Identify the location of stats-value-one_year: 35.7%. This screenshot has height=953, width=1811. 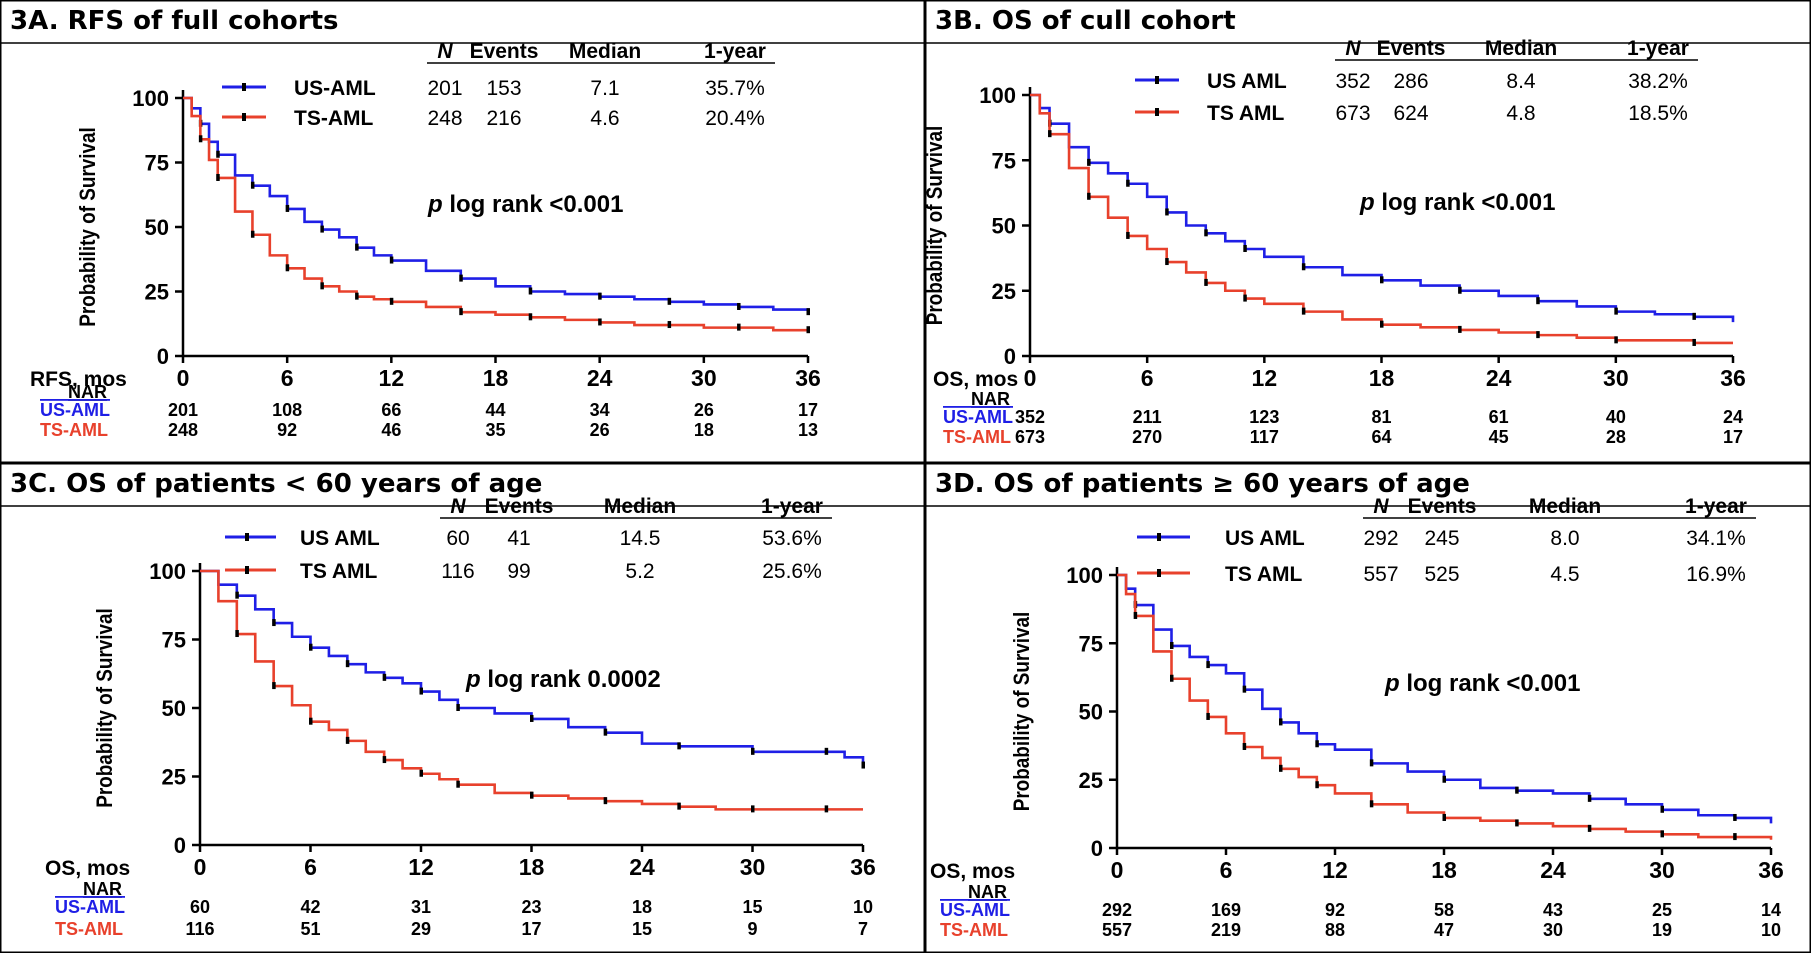
(735, 88).